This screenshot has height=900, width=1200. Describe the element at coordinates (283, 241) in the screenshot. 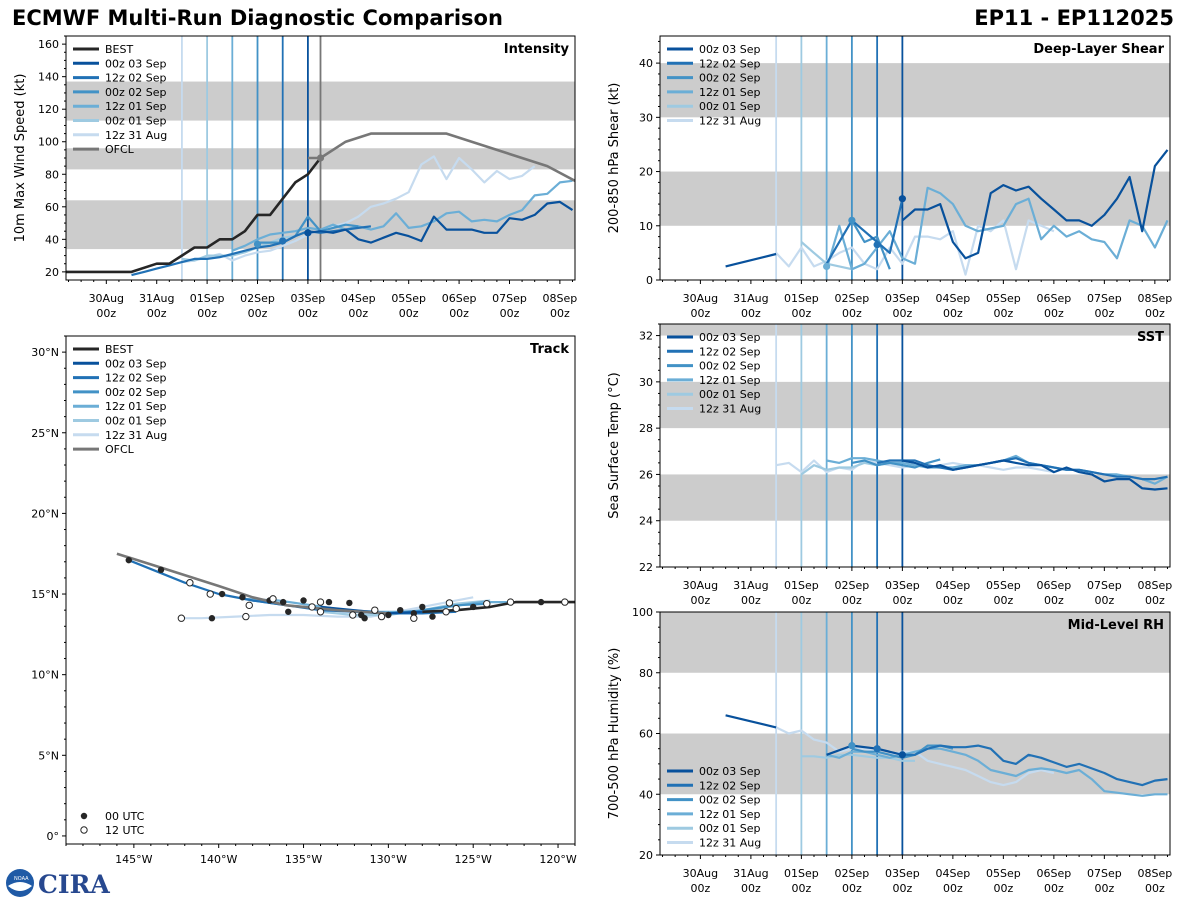

I see `intensity-init-marker` at that location.